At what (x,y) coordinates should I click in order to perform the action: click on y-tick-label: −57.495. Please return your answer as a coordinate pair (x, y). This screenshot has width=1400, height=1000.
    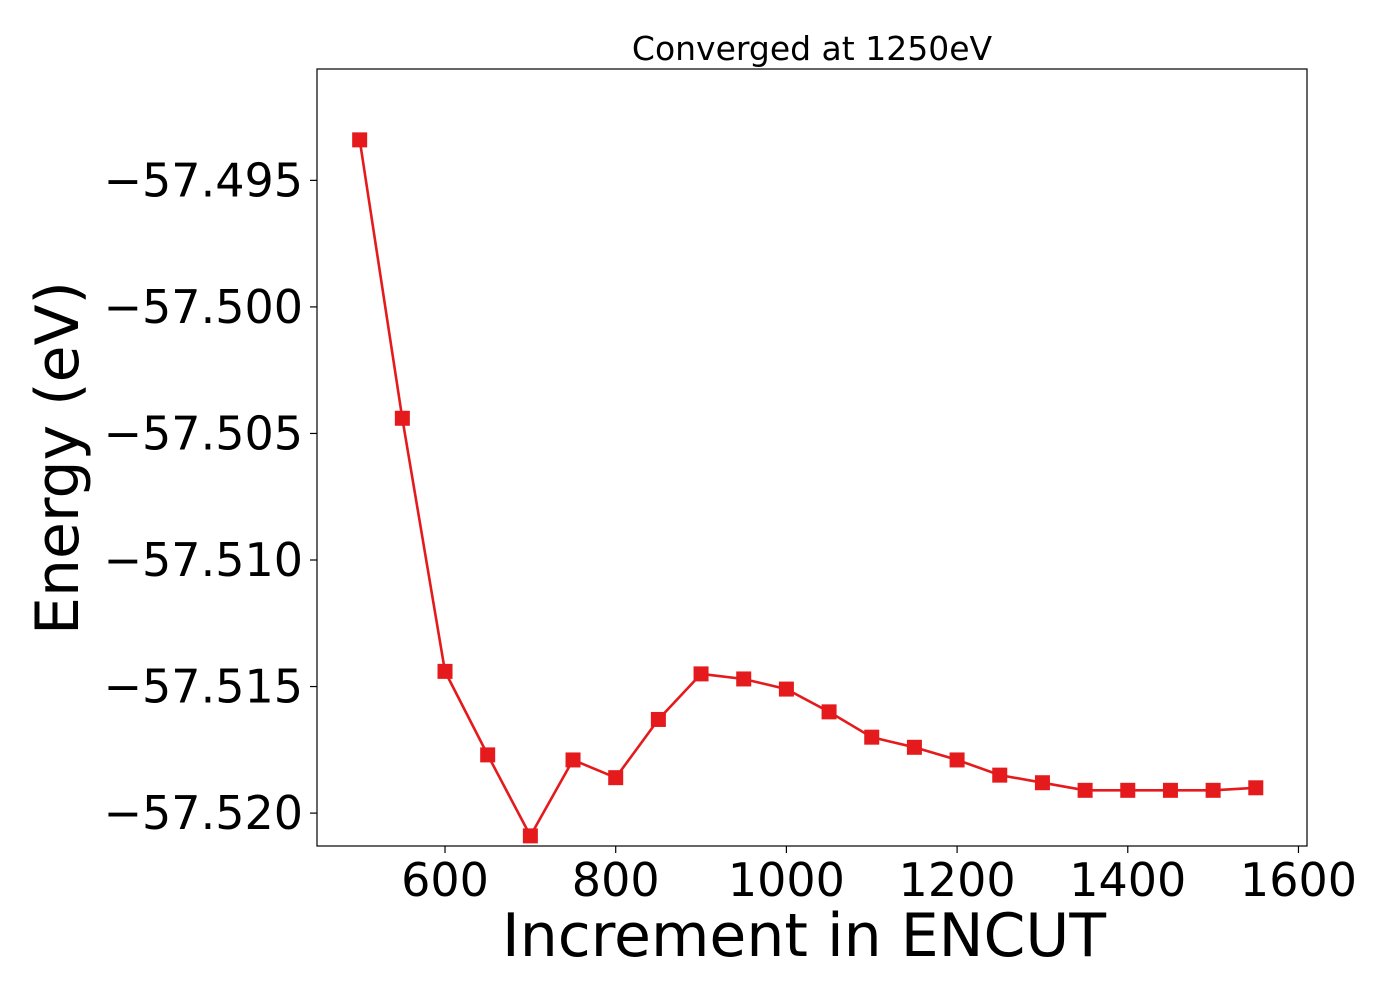
    Looking at the image, I should click on (204, 180).